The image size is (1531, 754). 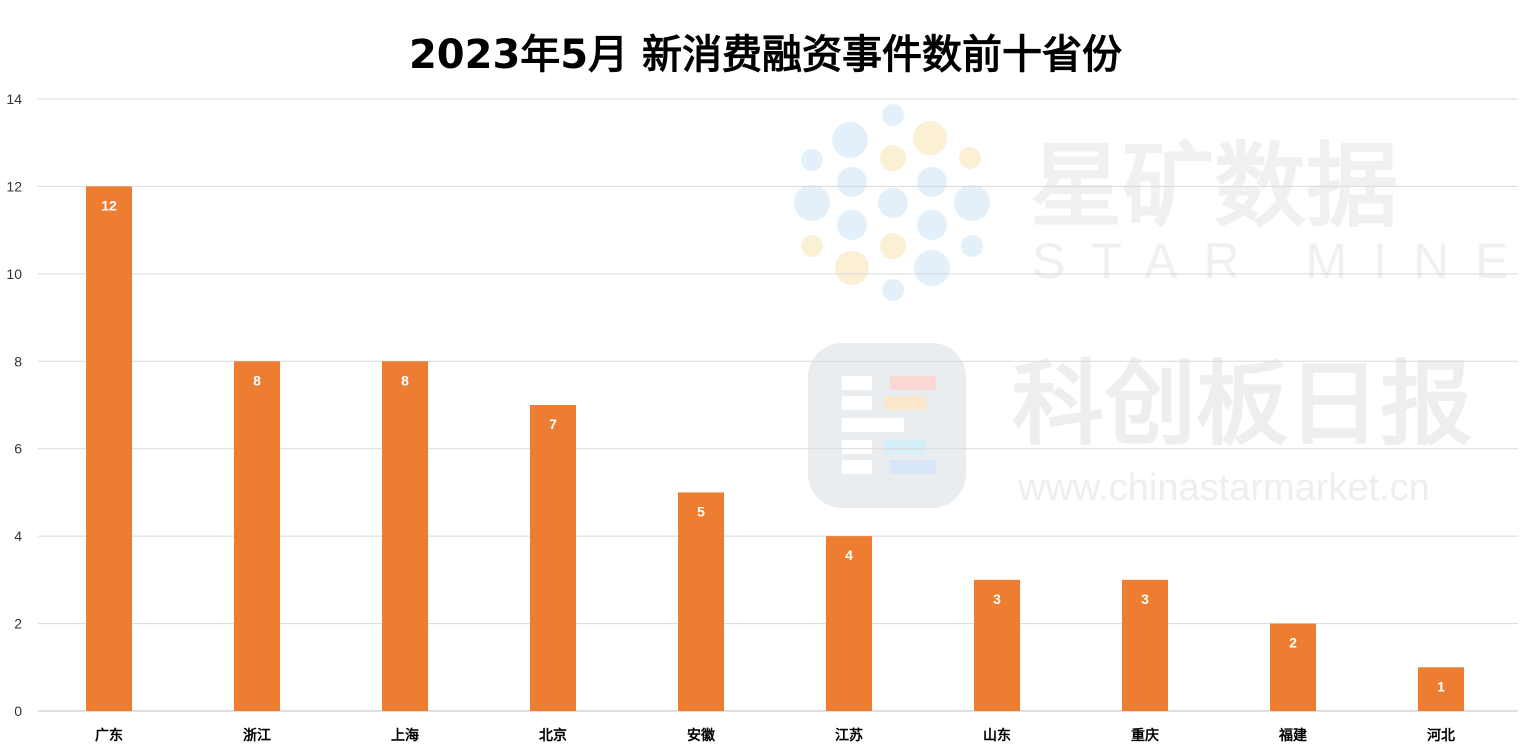 I want to click on x-category-label: 江苏, so click(x=849, y=735).